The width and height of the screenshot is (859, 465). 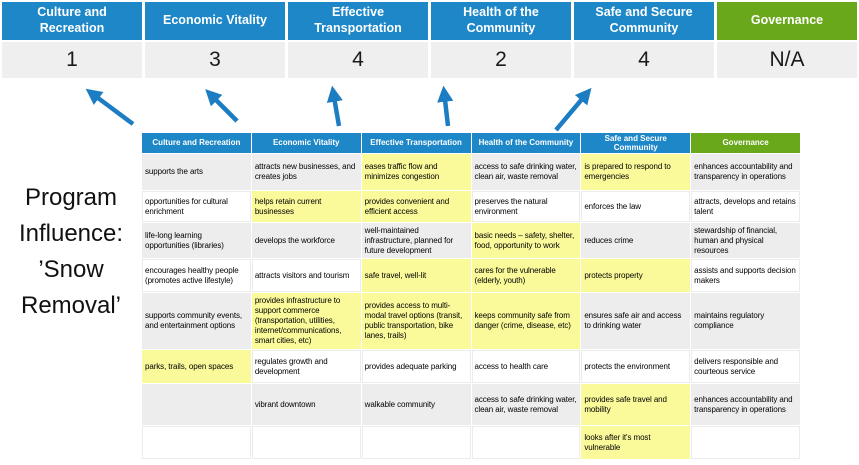 I want to click on matrix-header-health-of-the-community: Health of the Community, so click(x=526, y=143).